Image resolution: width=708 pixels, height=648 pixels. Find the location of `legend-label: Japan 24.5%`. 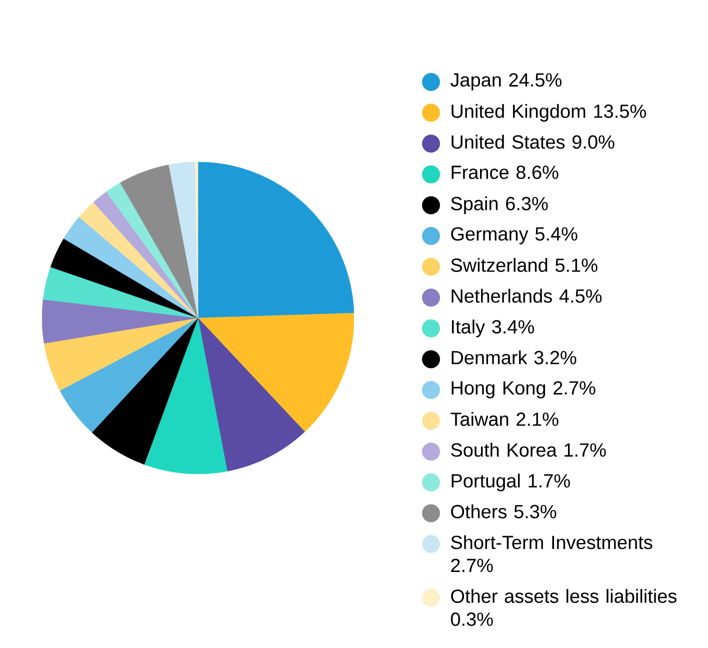

legend-label: Japan 24.5% is located at coordinates (506, 81).